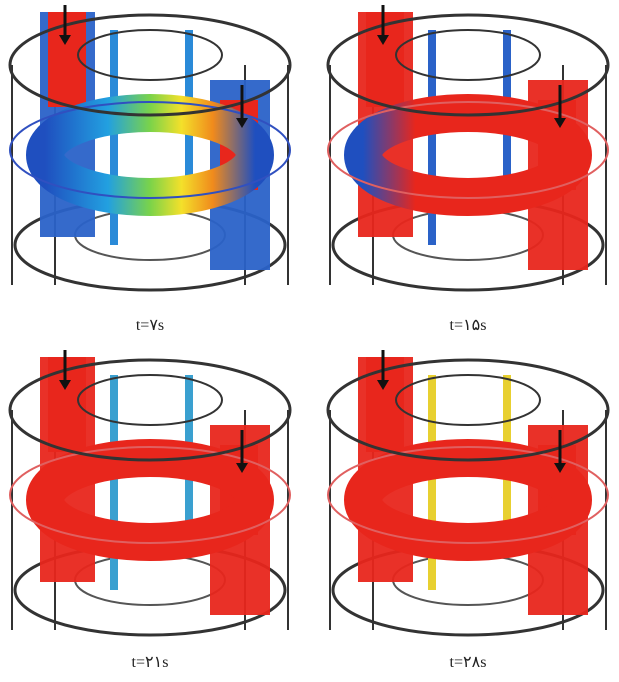  What do you see at coordinates (468, 325) in the screenshot?
I see `panel-caption: t=۱۵s` at bounding box center [468, 325].